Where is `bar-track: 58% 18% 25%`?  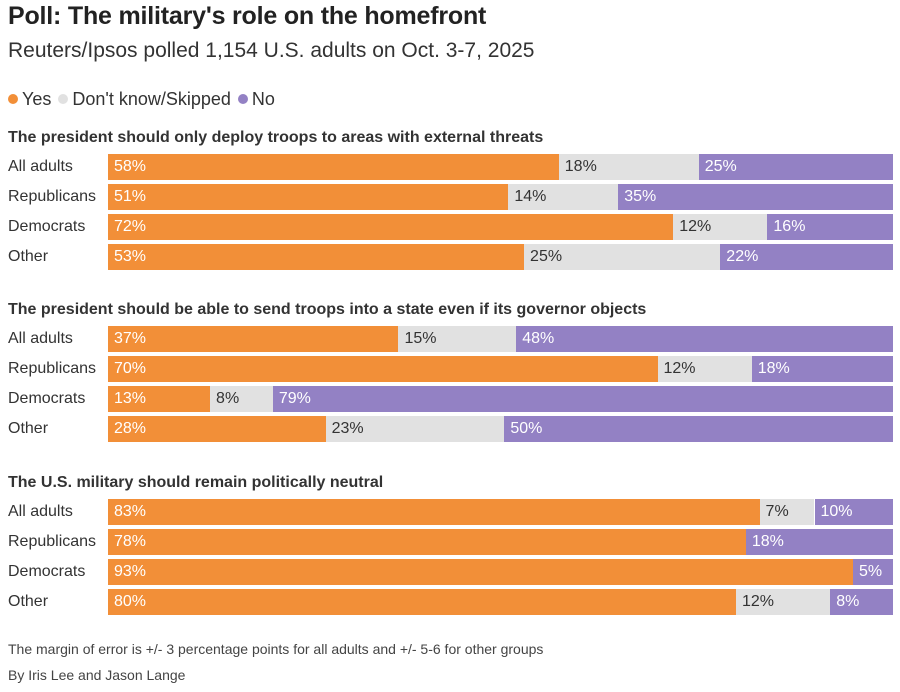
bar-track: 58% 18% 25% is located at coordinates (500, 167).